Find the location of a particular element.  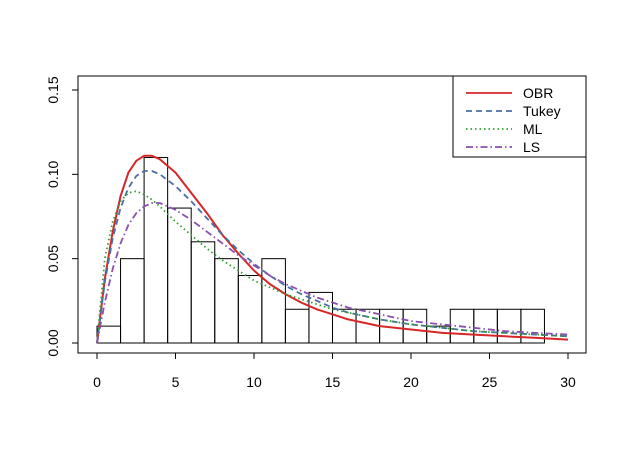

y-tick-label: 0.00 is located at coordinates (53, 342).